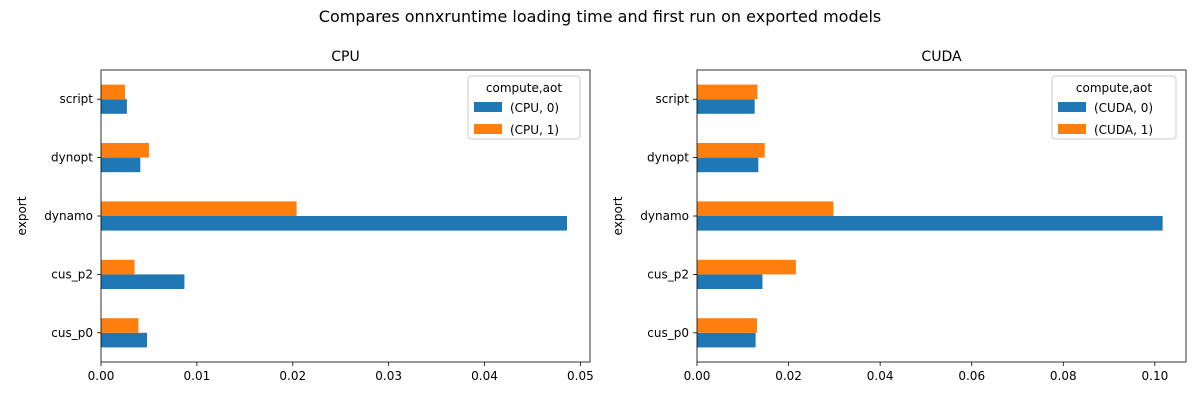  I want to click on legend-label: (CUDA, 0), so click(1123, 108).